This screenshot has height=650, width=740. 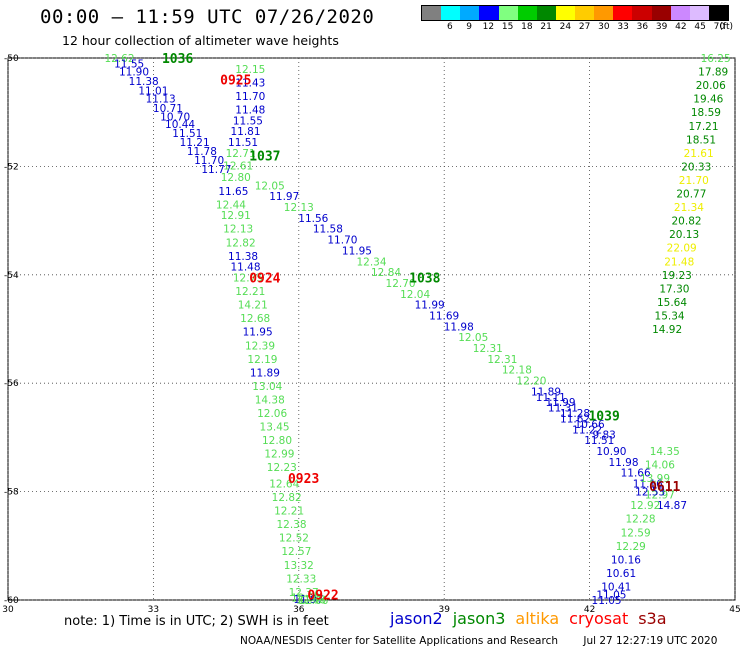 I want to click on data-point: 12.52, so click(x=294, y=539).